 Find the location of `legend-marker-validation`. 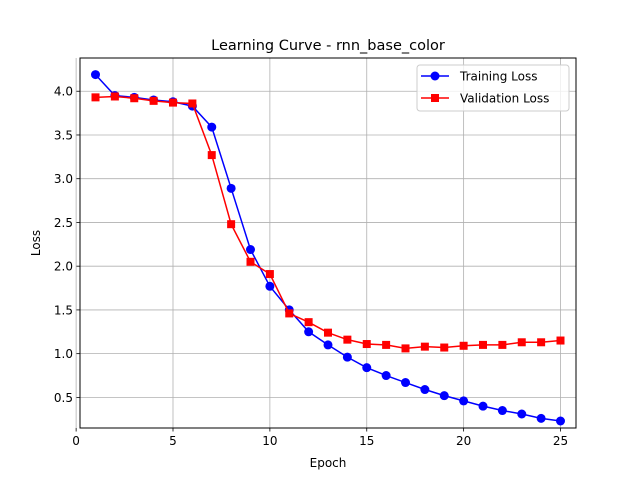

legend-marker-validation is located at coordinates (435, 98).